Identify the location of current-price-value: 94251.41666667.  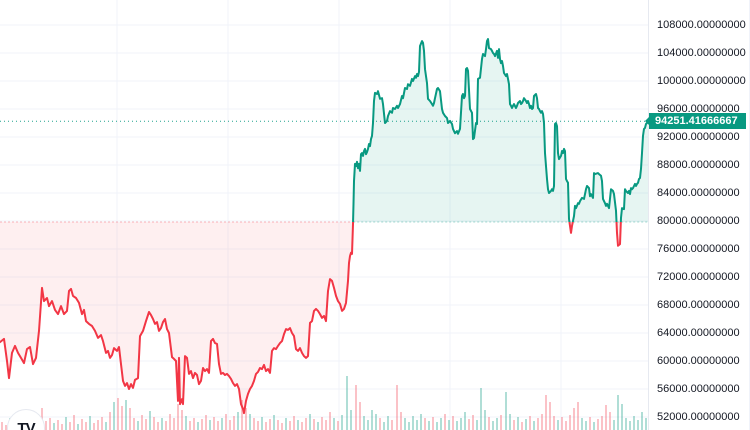
(696, 121).